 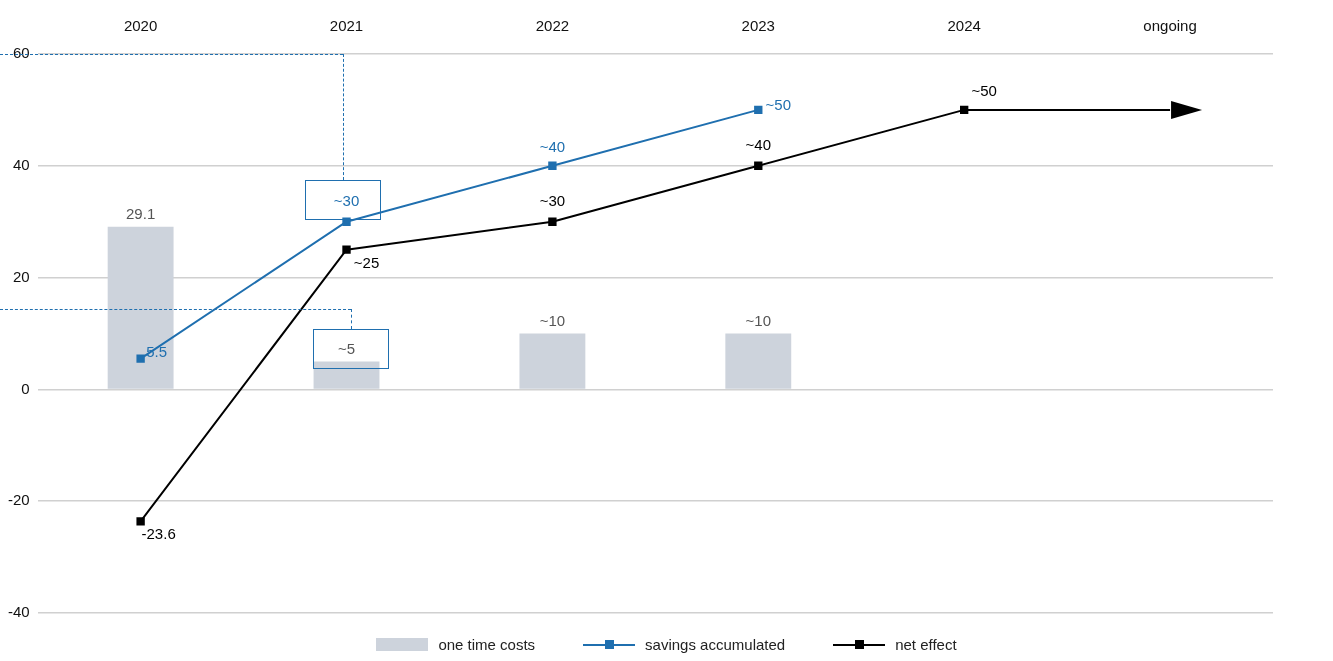 I want to click on x-tick-label: 2023, so click(x=758, y=26).